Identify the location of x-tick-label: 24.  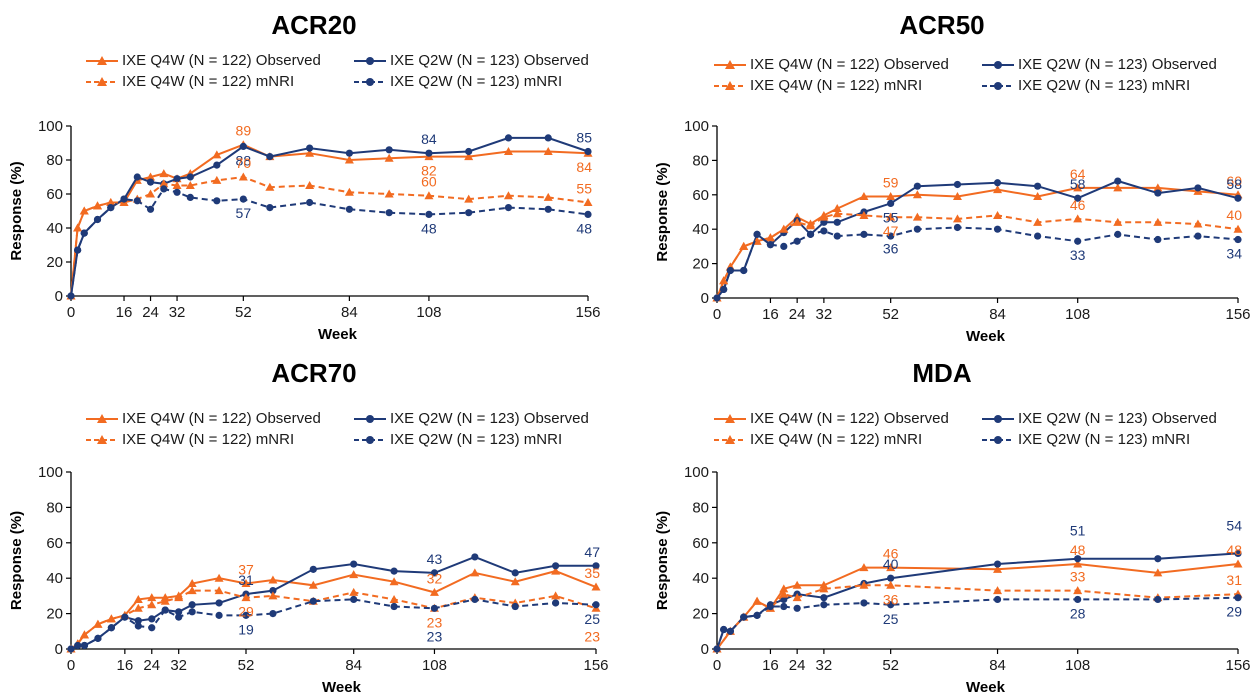
(797, 314).